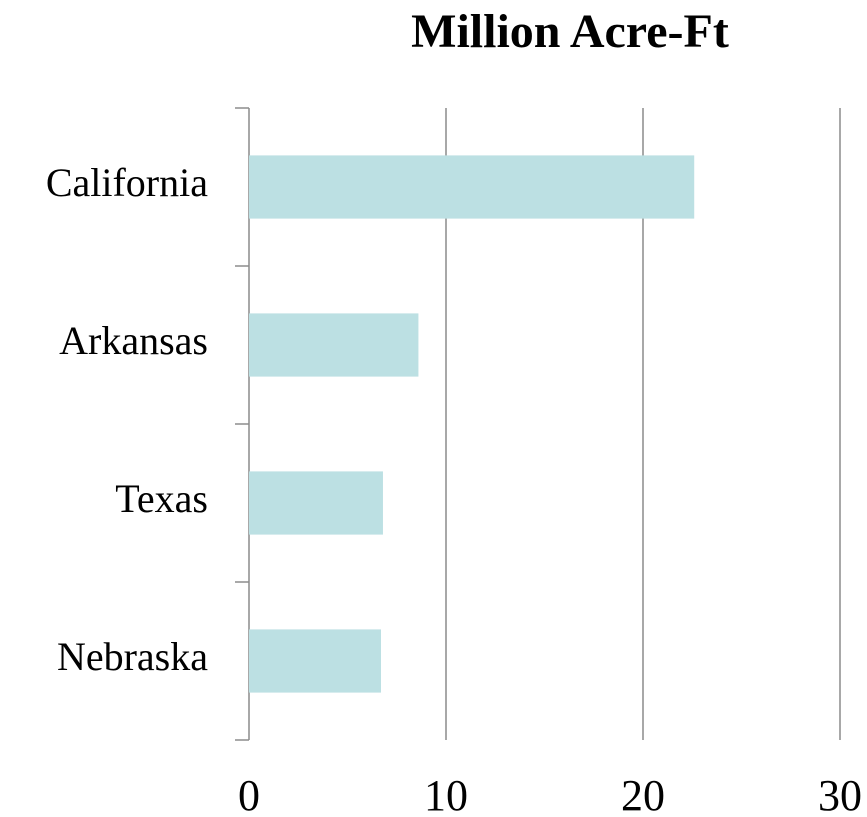 Image resolution: width=867 pixels, height=817 pixels. I want to click on y-tick-label: California, so click(127, 182).